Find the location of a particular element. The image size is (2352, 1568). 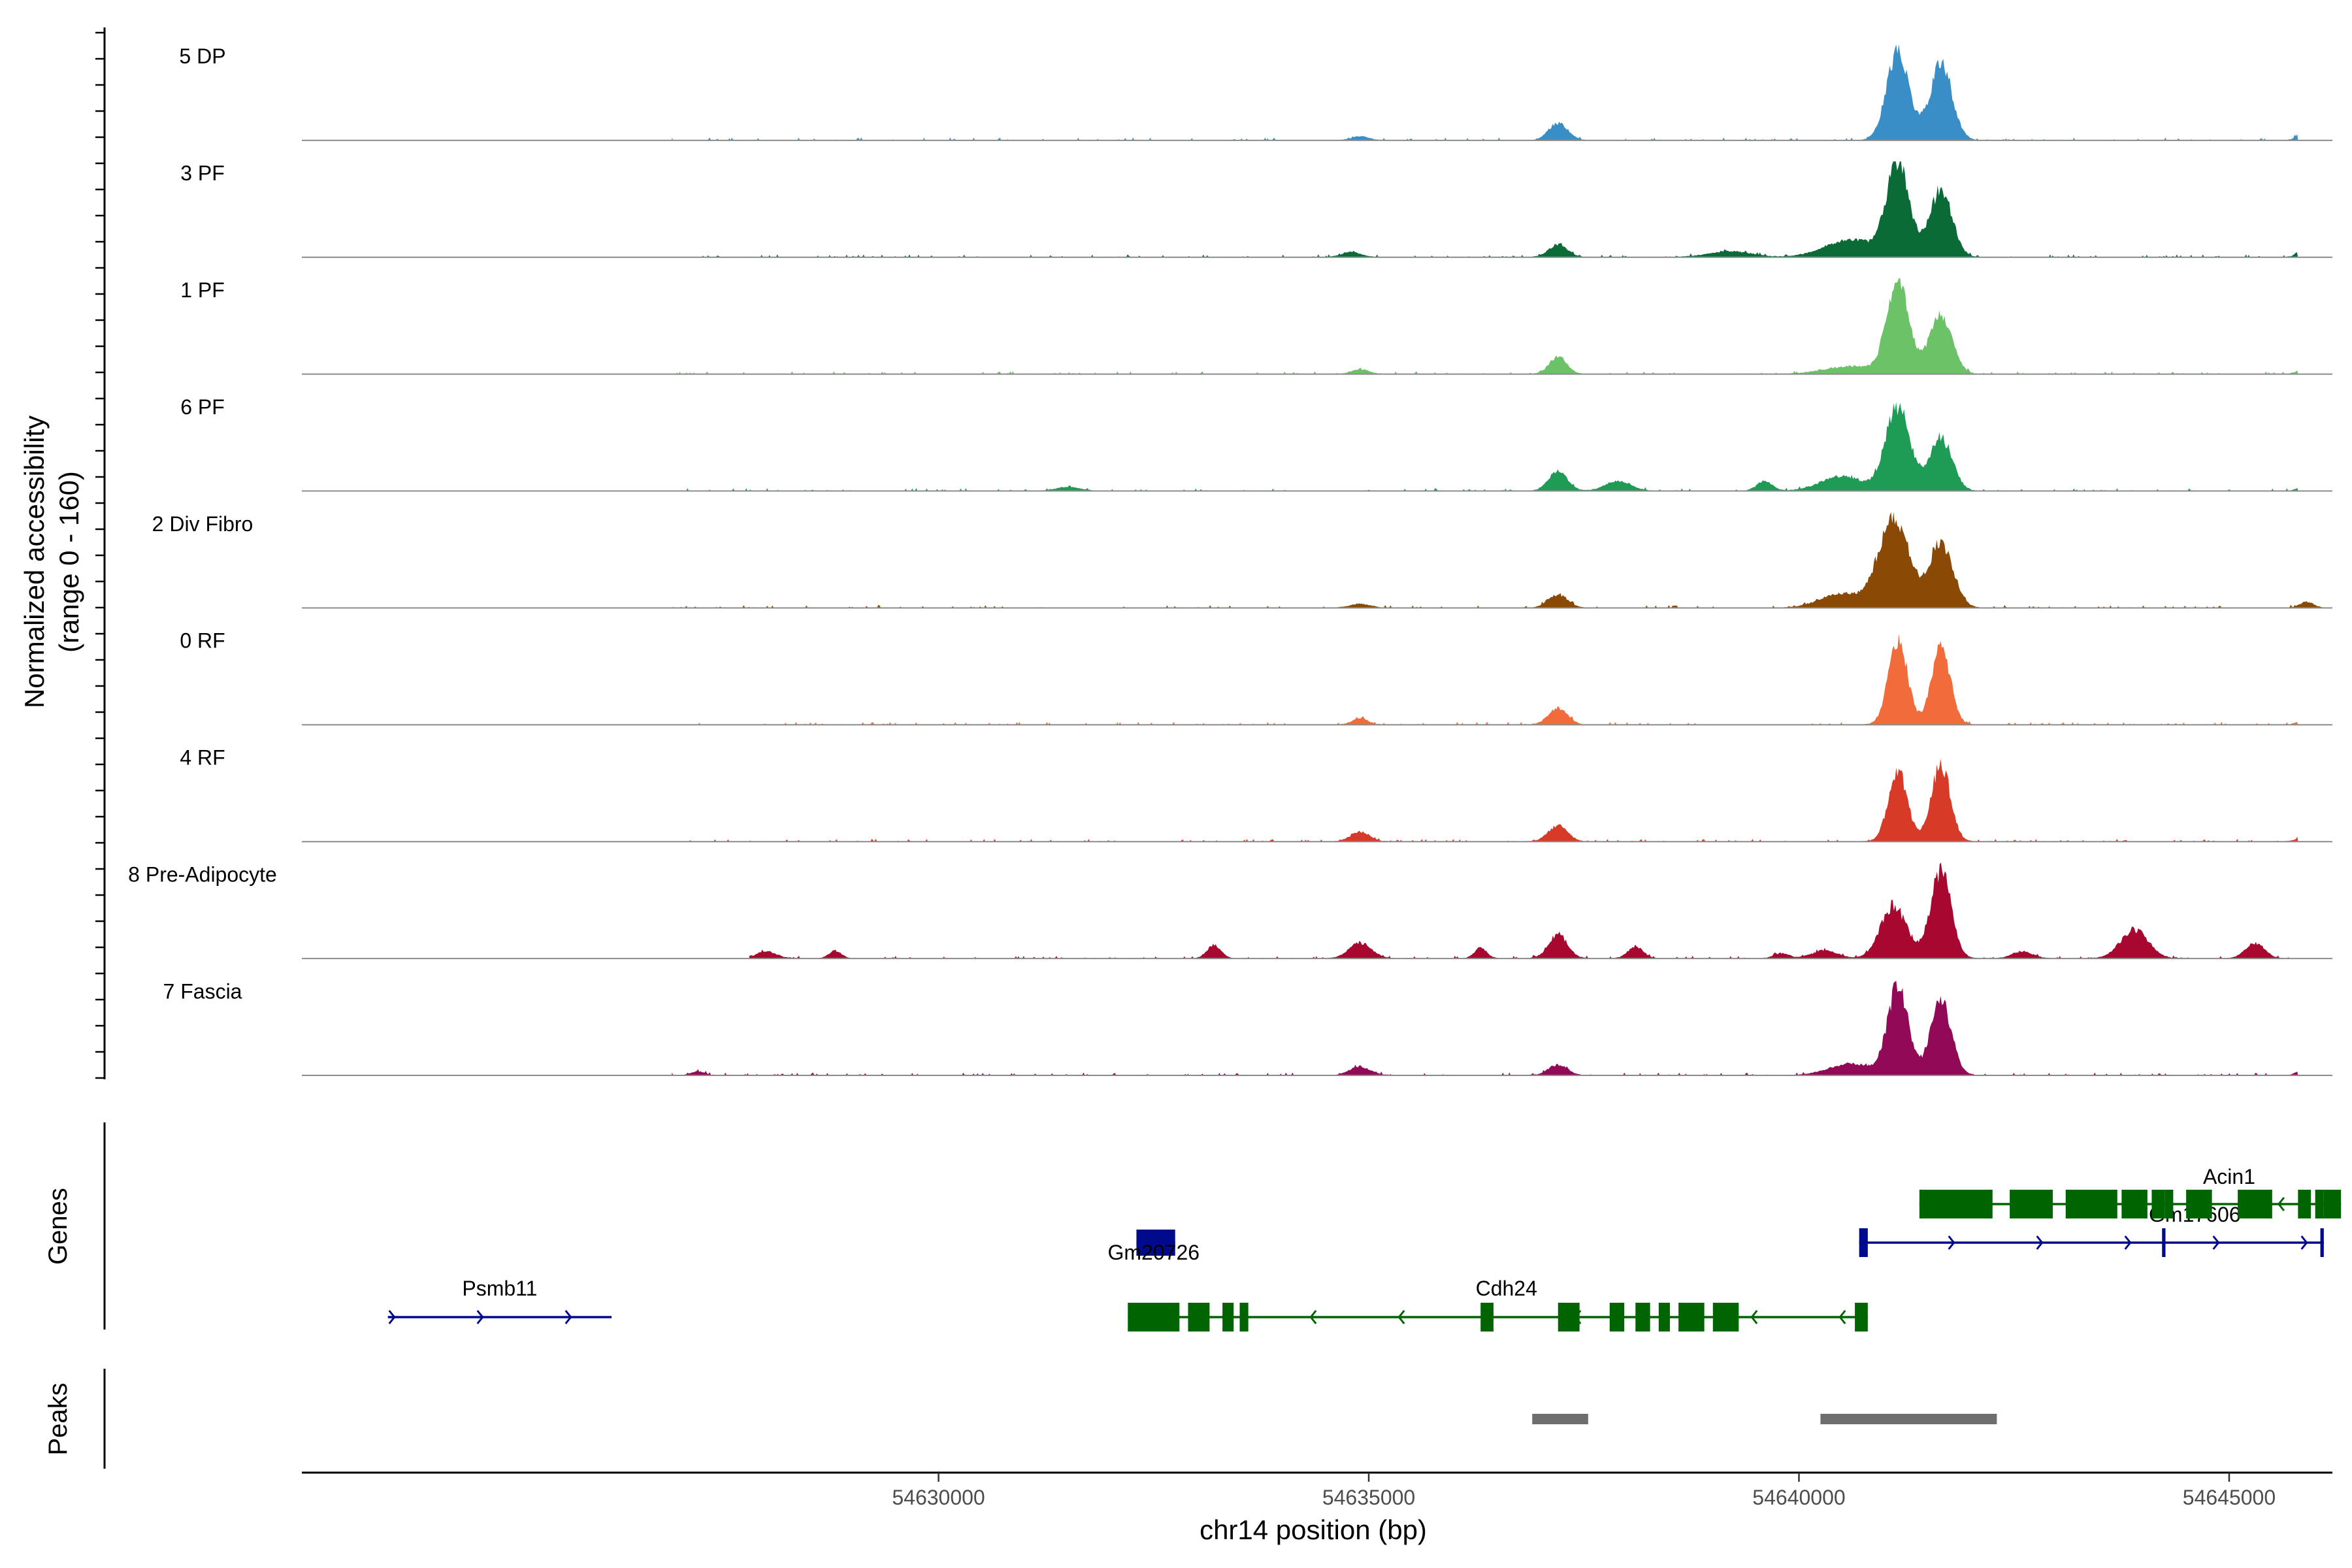

genes-panel-title: Genes is located at coordinates (58, 1226).